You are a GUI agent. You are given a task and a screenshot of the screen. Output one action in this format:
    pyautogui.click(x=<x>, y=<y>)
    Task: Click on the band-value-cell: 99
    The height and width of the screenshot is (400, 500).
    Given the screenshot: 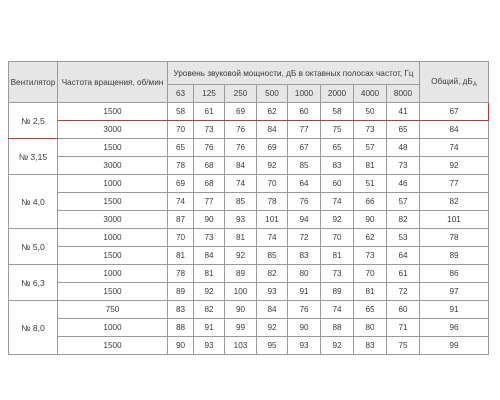 What is the action you would take?
    pyautogui.click(x=240, y=327)
    